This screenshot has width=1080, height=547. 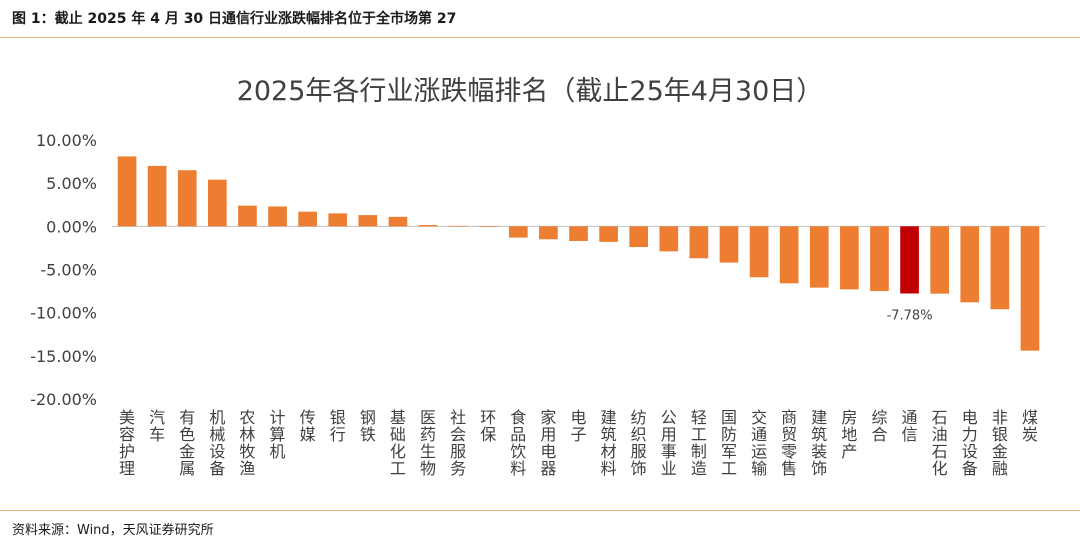 I want to click on x-tick-label: 食品饮料, so click(x=518, y=443).